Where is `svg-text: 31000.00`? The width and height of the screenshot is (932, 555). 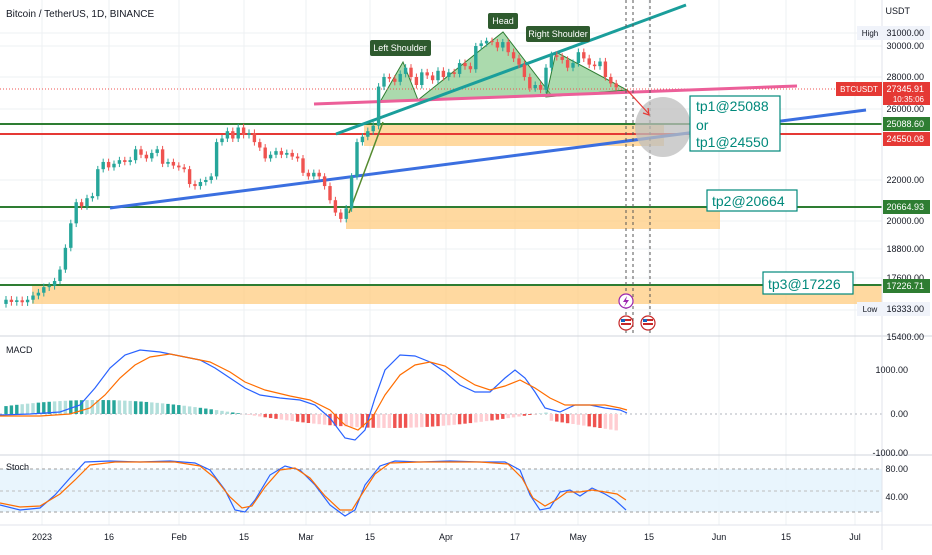 svg-text: 31000.00 is located at coordinates (905, 33).